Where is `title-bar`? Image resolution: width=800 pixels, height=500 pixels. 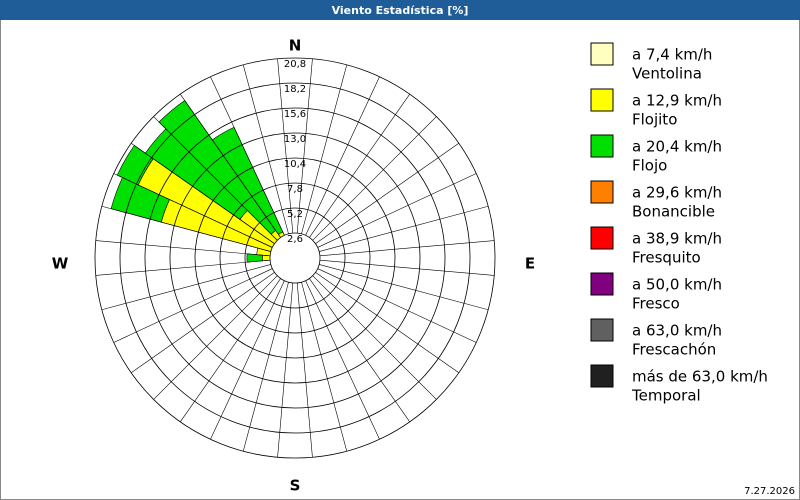 title-bar is located at coordinates (400, 10).